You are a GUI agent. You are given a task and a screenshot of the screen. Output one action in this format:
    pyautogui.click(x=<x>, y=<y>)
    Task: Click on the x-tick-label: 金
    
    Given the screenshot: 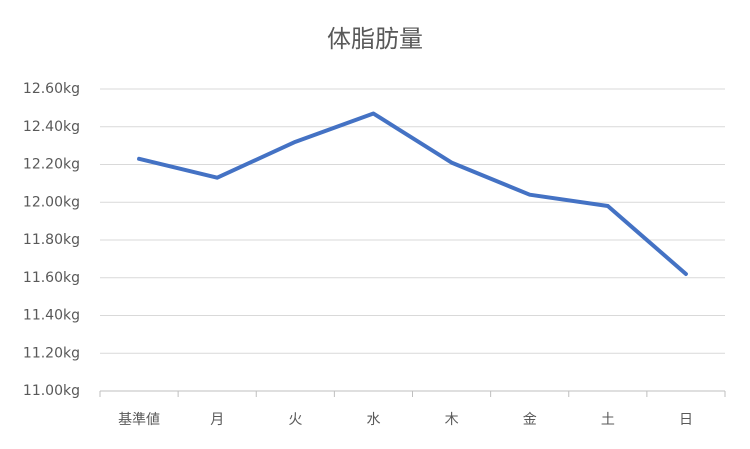 What is the action you would take?
    pyautogui.click(x=530, y=420)
    